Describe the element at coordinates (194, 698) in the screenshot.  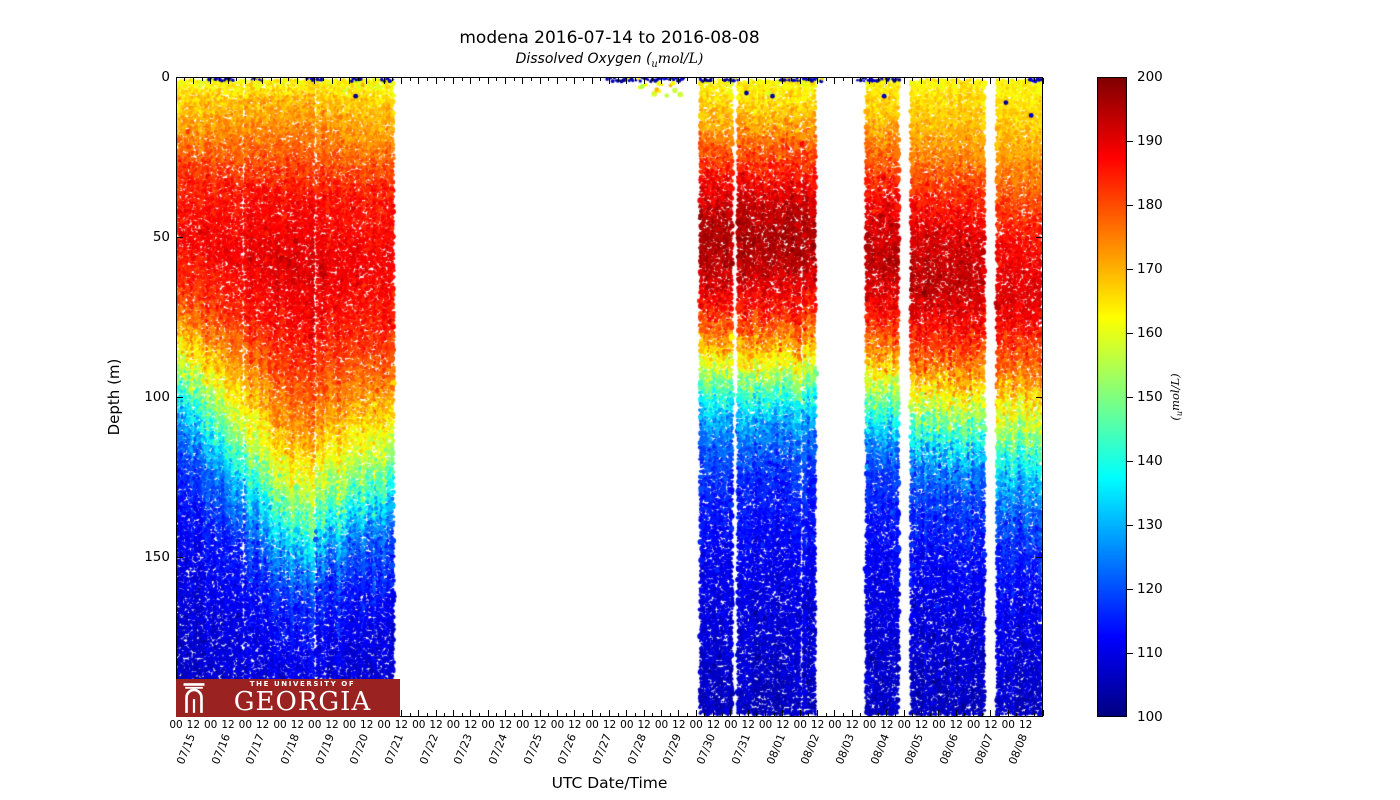
I see `uga-arch-icon` at that location.